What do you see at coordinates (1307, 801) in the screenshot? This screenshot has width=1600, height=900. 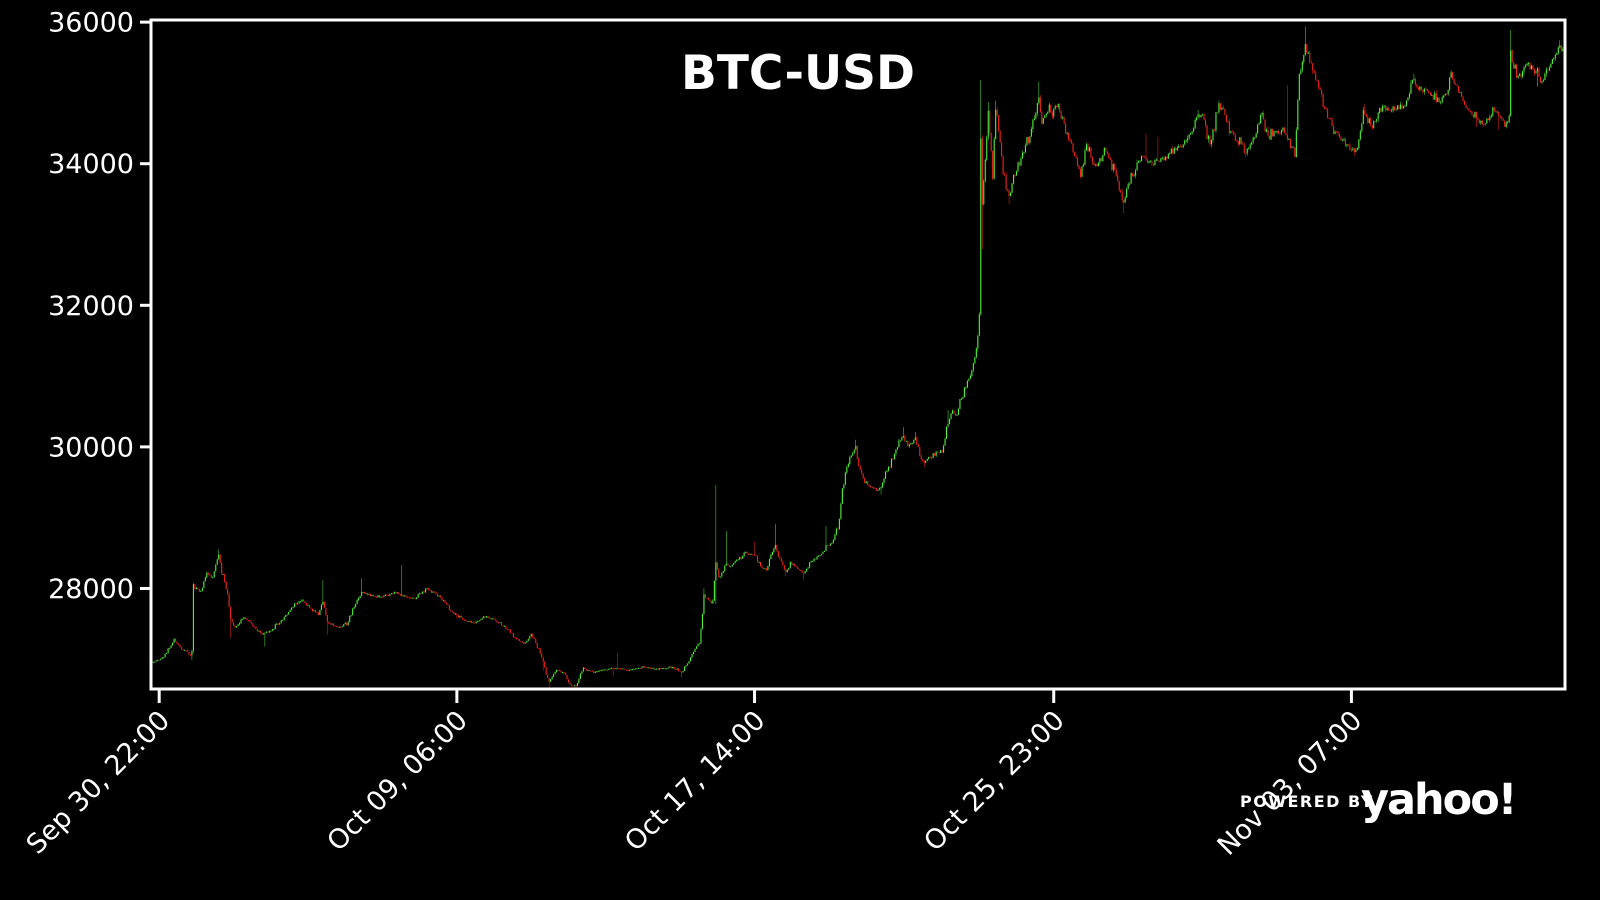 I see `powered-by-label: POWERED BY` at bounding box center [1307, 801].